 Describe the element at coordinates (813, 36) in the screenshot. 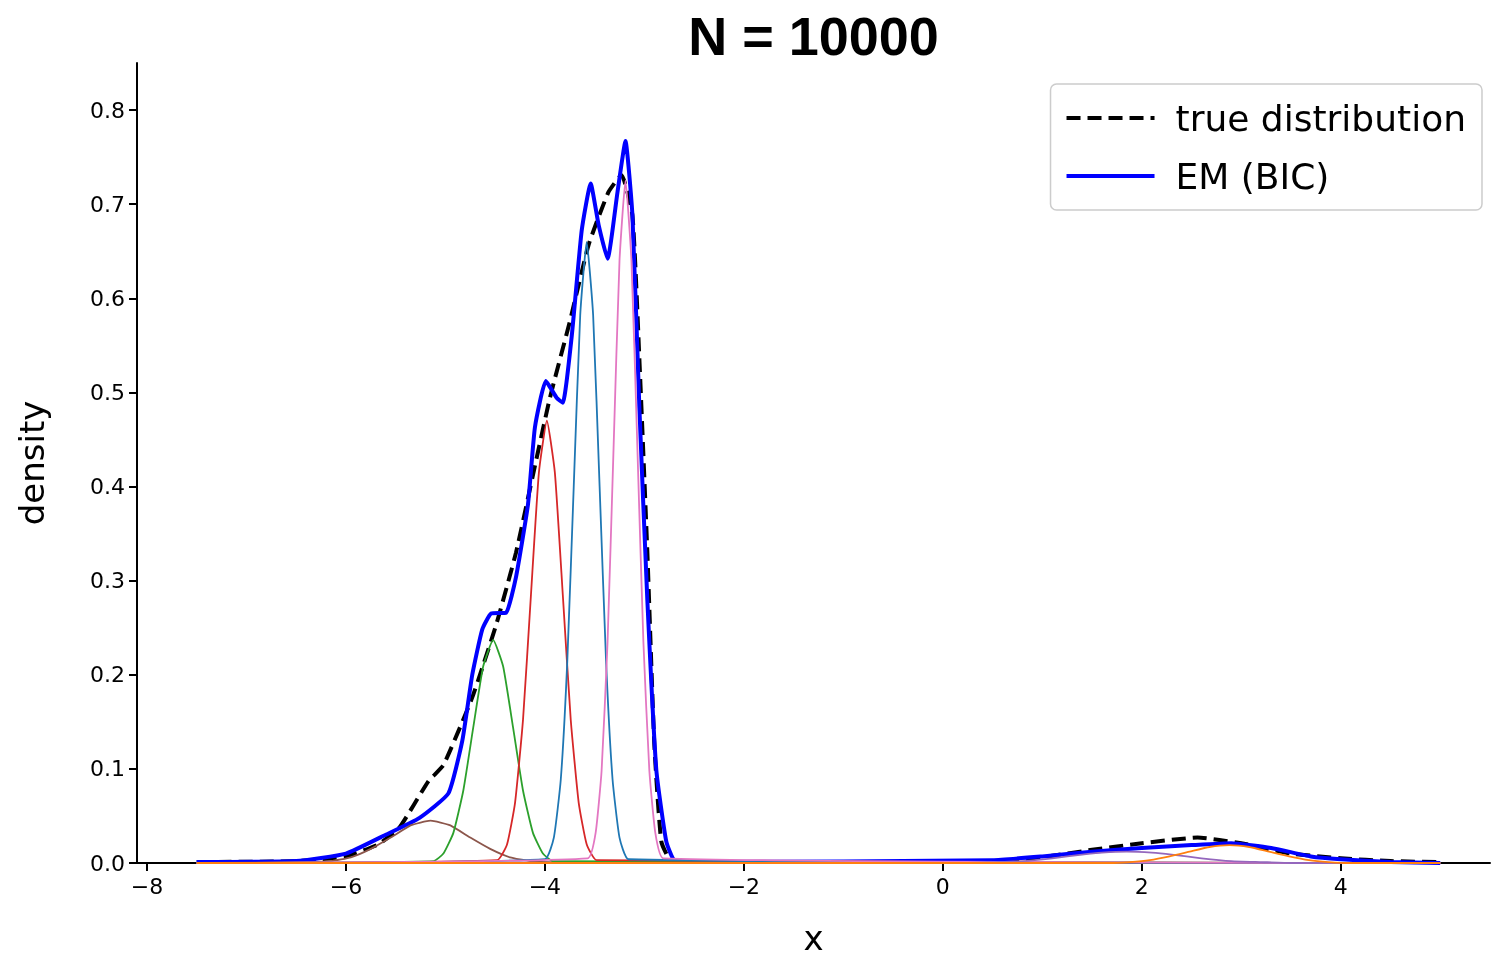

I see `chart-title: N = 10000` at that location.